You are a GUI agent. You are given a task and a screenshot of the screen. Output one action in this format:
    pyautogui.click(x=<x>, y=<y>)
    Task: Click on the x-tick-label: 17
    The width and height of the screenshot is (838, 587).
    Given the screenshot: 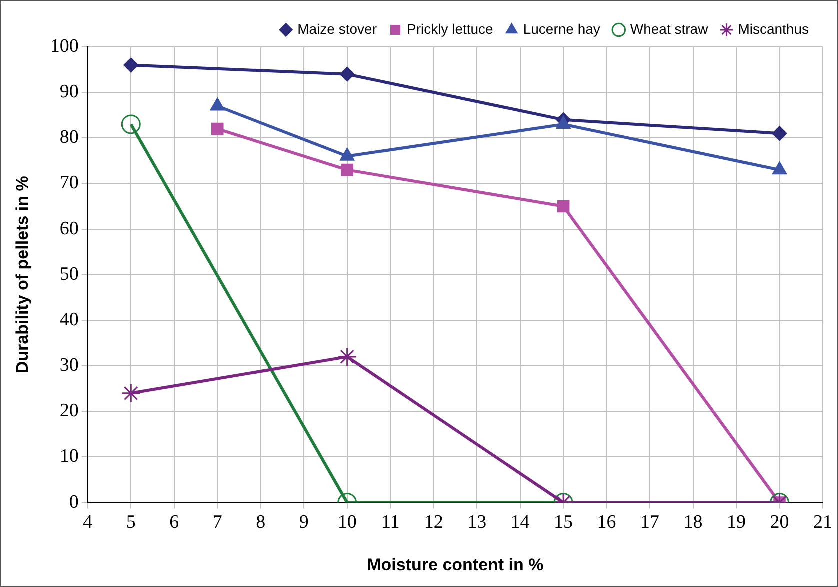 What is the action you would take?
    pyautogui.click(x=650, y=523)
    